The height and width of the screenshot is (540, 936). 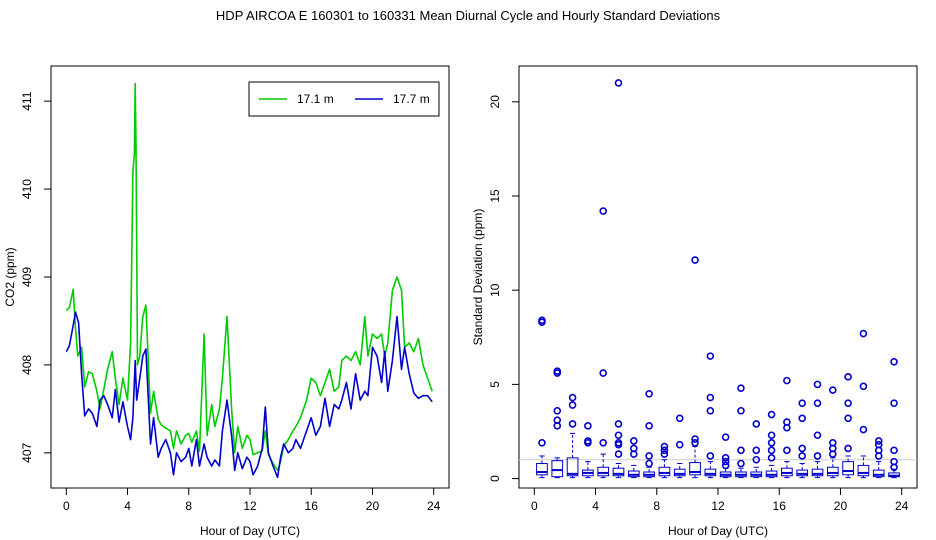 What do you see at coordinates (495, 478) in the screenshot?
I see `y-tick-label: 0` at bounding box center [495, 478].